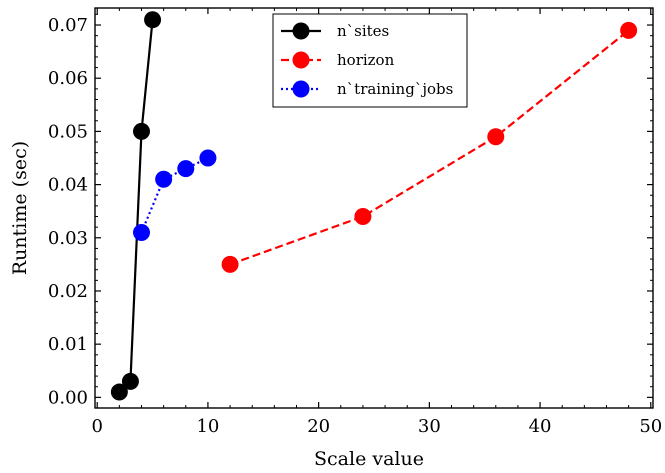  Describe the element at coordinates (650, 426) in the screenshot. I see `x-tick-label: 50` at that location.